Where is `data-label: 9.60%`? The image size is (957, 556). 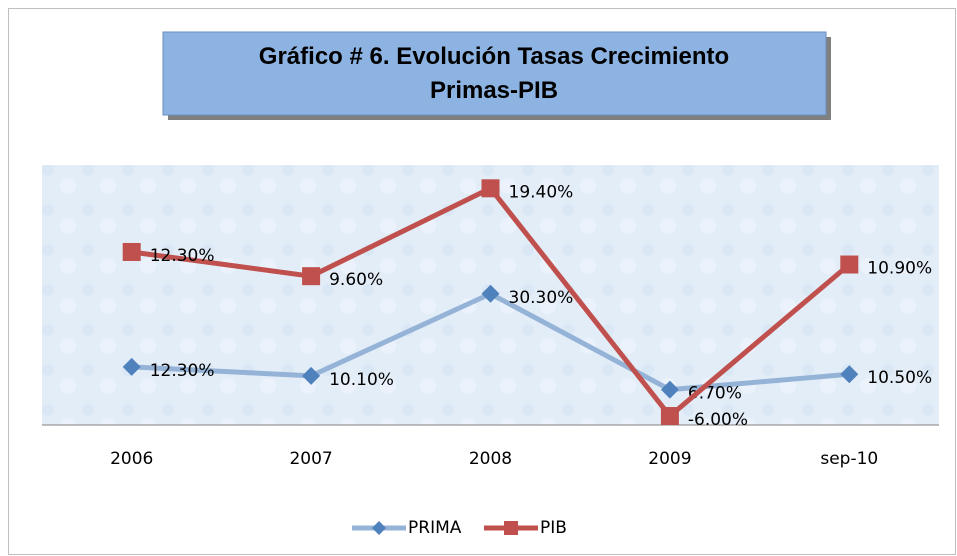
data-label: 9.60% is located at coordinates (356, 280).